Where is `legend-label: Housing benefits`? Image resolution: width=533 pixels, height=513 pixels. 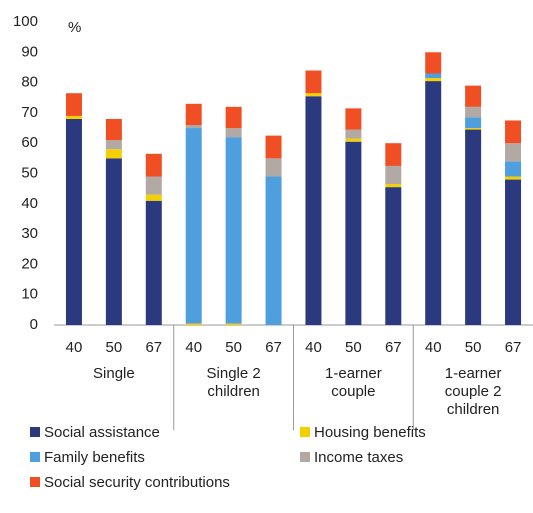 legend-label: Housing benefits is located at coordinates (370, 432).